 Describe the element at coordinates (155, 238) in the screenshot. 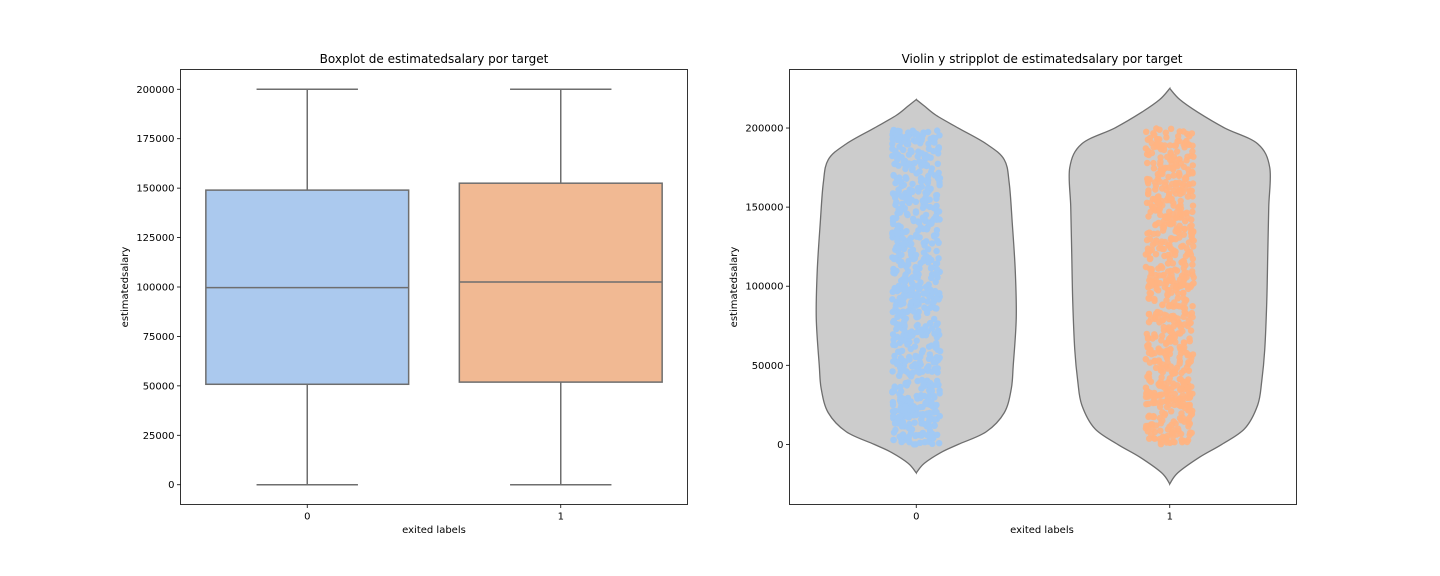

I see `y-tick-label: 125000` at that location.